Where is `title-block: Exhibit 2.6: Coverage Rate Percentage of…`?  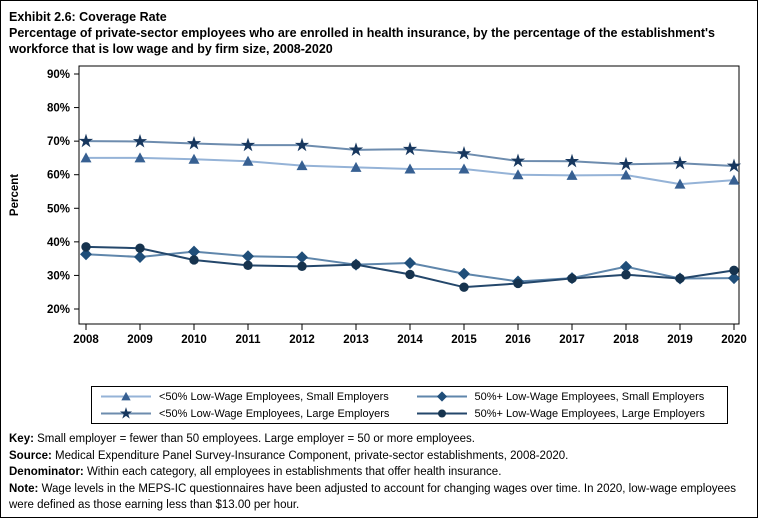 title-block: Exhibit 2.6: Coverage Rate Percentage of… is located at coordinates (377, 33).